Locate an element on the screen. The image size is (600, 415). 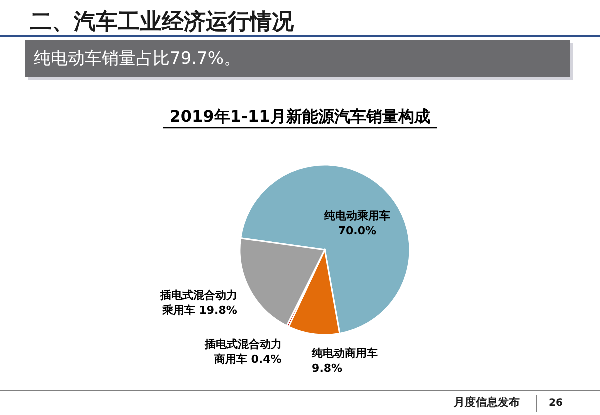
text: 二、汽车工业经济运行情况 is located at coordinates (162, 22).